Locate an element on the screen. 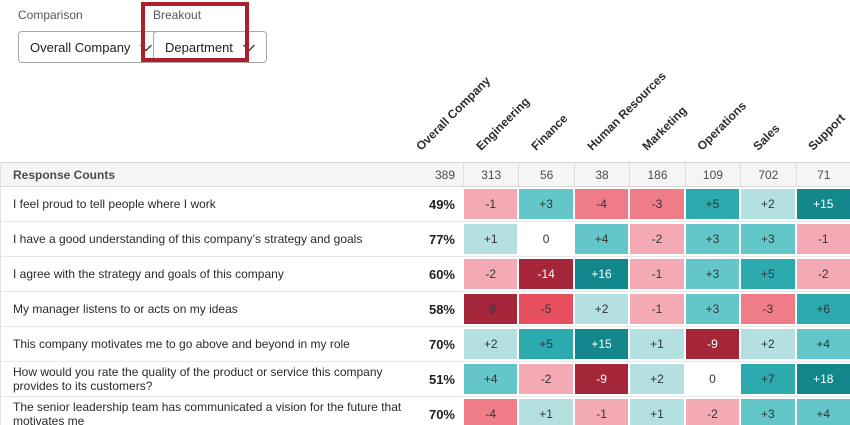  column-header-marketing: Marketing is located at coordinates (664, 128).